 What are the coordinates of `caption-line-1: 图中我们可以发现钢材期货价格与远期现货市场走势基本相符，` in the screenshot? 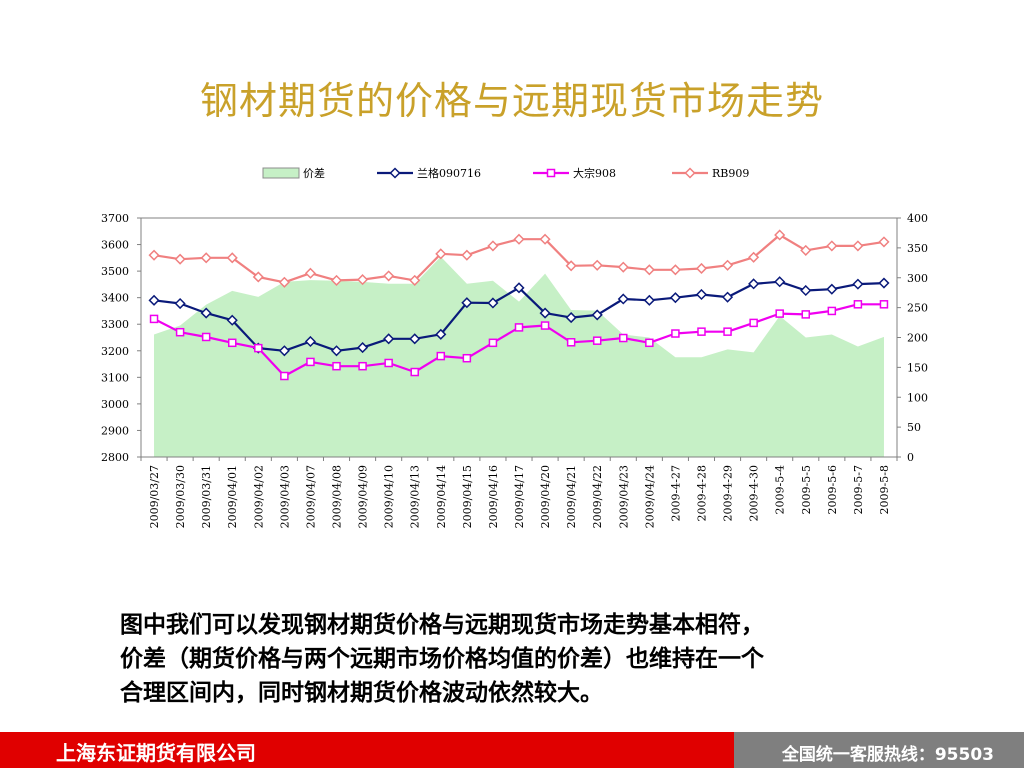 It's located at (442, 625).